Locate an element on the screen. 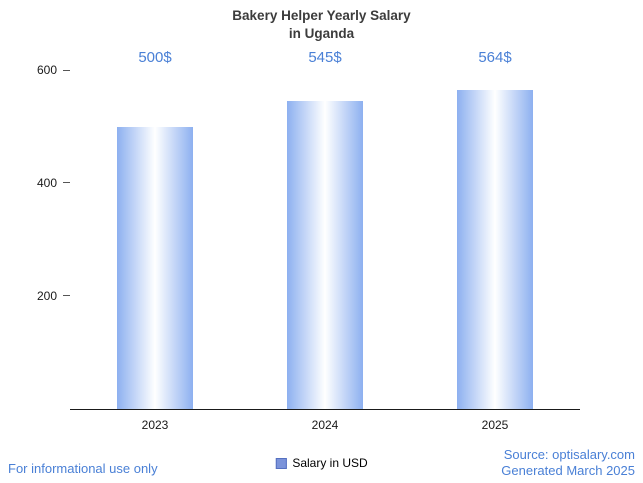  chart-title: Bakery Helper Yearly Salary in Uganda is located at coordinates (321, 24).